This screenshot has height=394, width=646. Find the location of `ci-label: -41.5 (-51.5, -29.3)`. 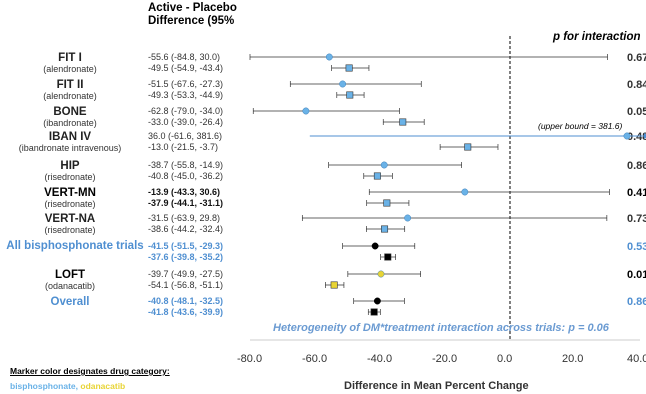

ci-label: -41.5 (-51.5, -29.3) is located at coordinates (186, 246).